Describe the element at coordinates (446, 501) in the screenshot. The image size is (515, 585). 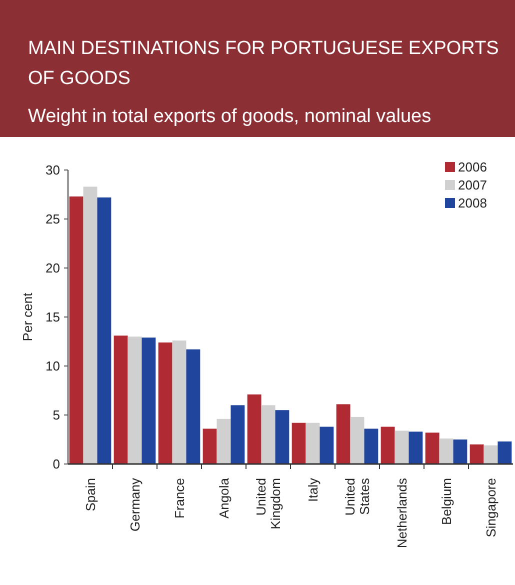
I see `x-tick-label: Belgium` at that location.